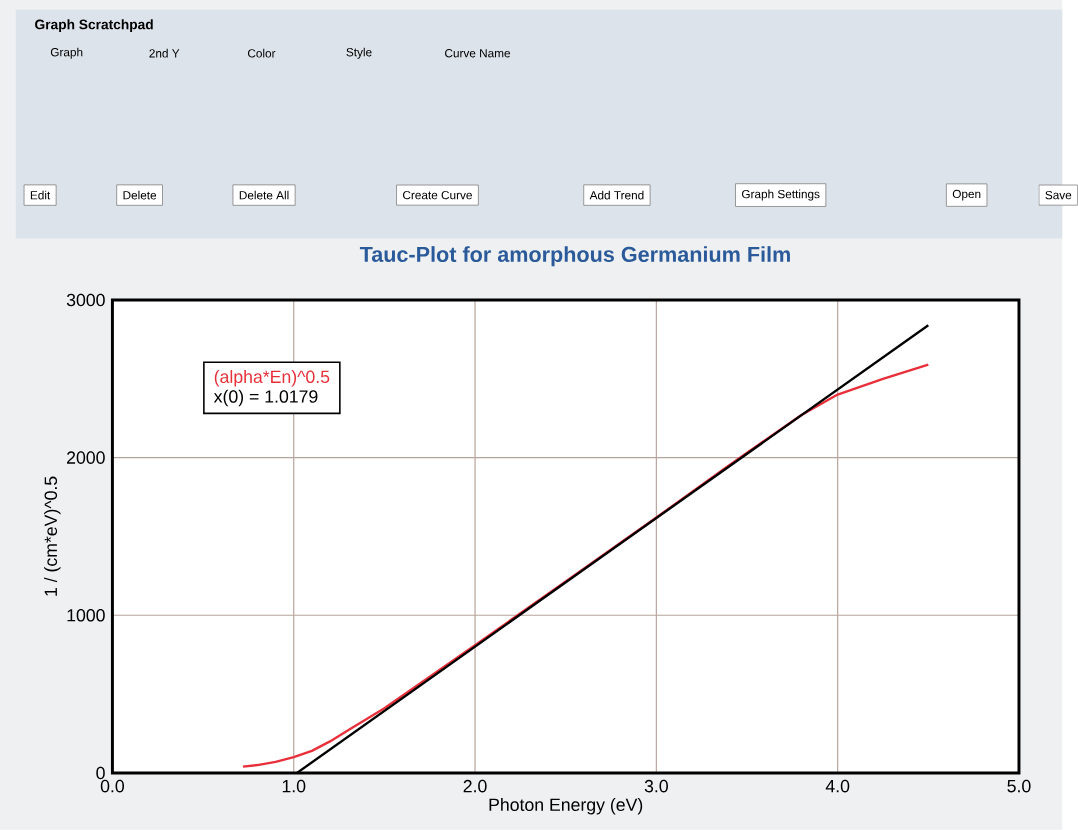 Image resolution: width=1078 pixels, height=830 pixels. What do you see at coordinates (574, 256) in the screenshot?
I see `chart-title: Tauc-Plot for amorphous Germanium Film` at bounding box center [574, 256].